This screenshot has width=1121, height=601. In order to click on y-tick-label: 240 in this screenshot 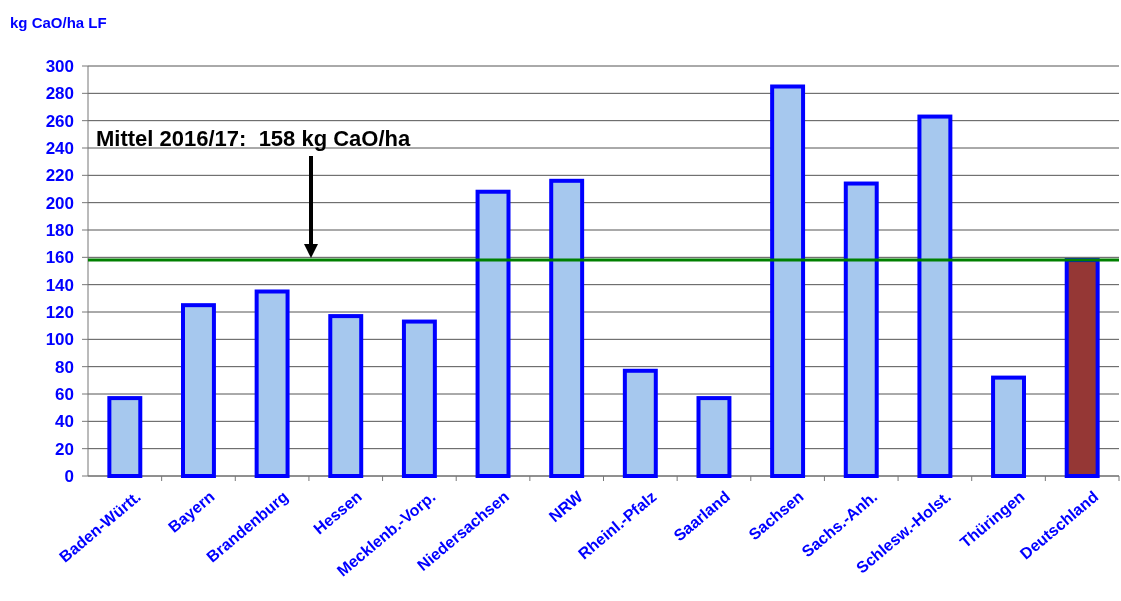, I will do `click(59, 148)`.